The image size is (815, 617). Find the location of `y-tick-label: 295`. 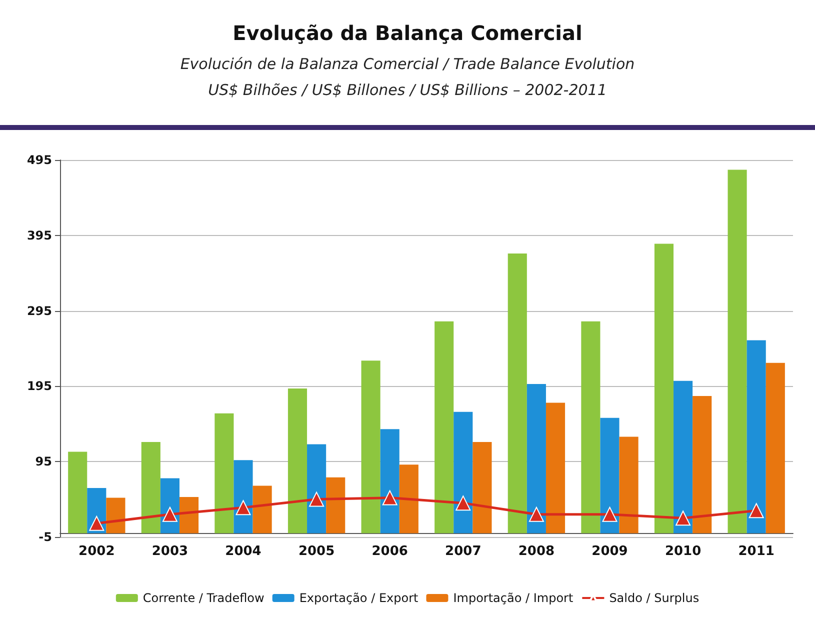

y-tick-label: 295 is located at coordinates (39, 311).